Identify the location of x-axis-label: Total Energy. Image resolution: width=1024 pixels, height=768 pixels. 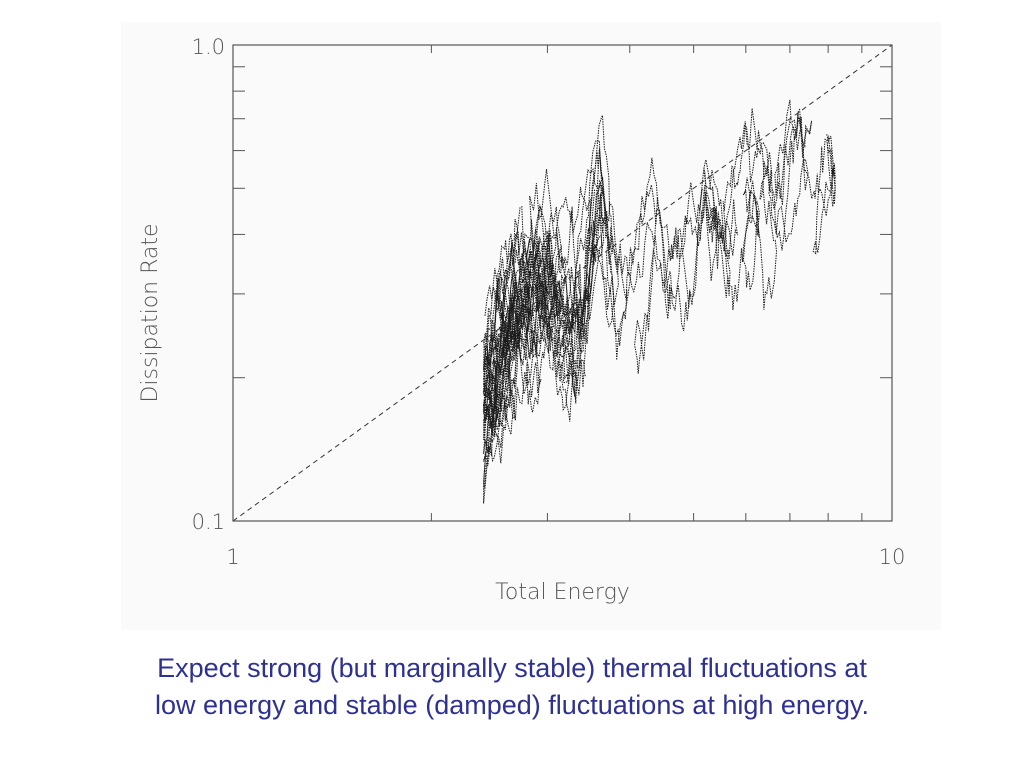
(562, 592).